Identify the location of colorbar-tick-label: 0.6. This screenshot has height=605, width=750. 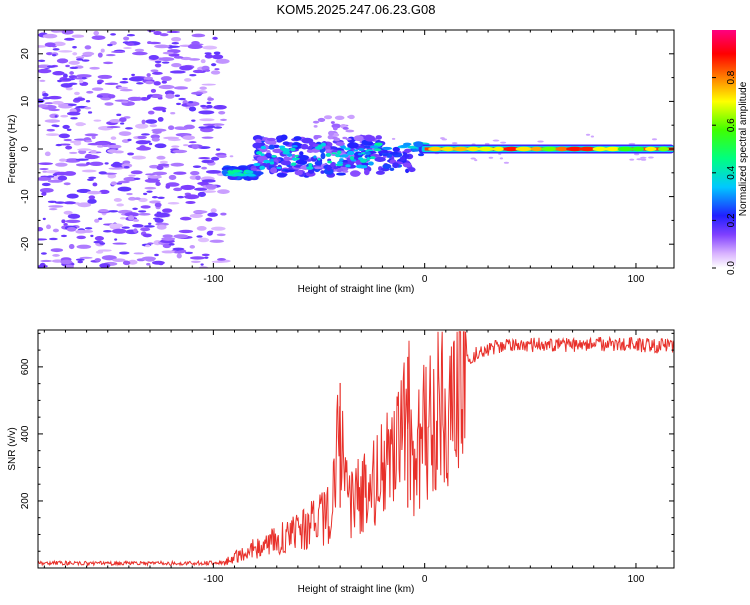
(731, 125).